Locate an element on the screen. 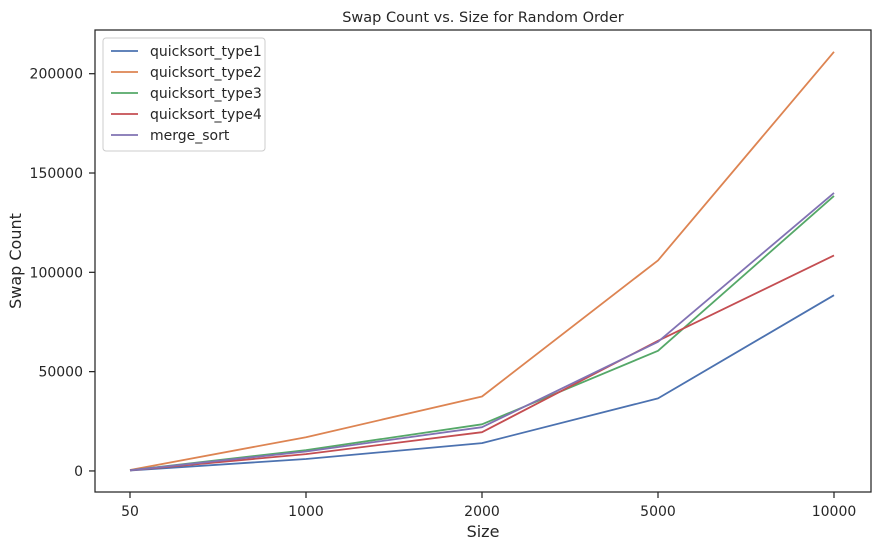  x-axis-ticks: 50 1000 2000 5000 10000 is located at coordinates (488, 506).